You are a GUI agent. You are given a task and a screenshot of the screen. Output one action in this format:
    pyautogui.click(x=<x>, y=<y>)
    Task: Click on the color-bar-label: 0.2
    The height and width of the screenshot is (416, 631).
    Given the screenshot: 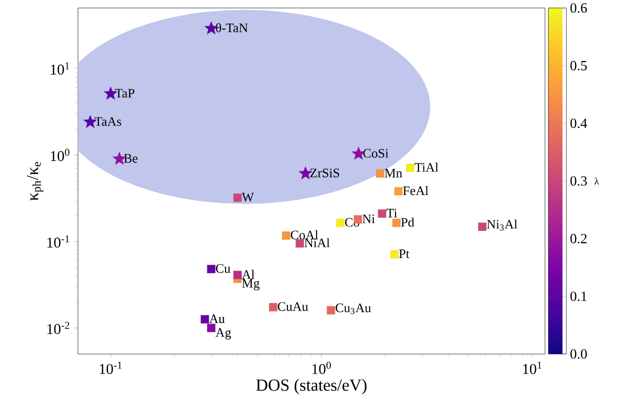 What is the action you would take?
    pyautogui.click(x=578, y=239)
    